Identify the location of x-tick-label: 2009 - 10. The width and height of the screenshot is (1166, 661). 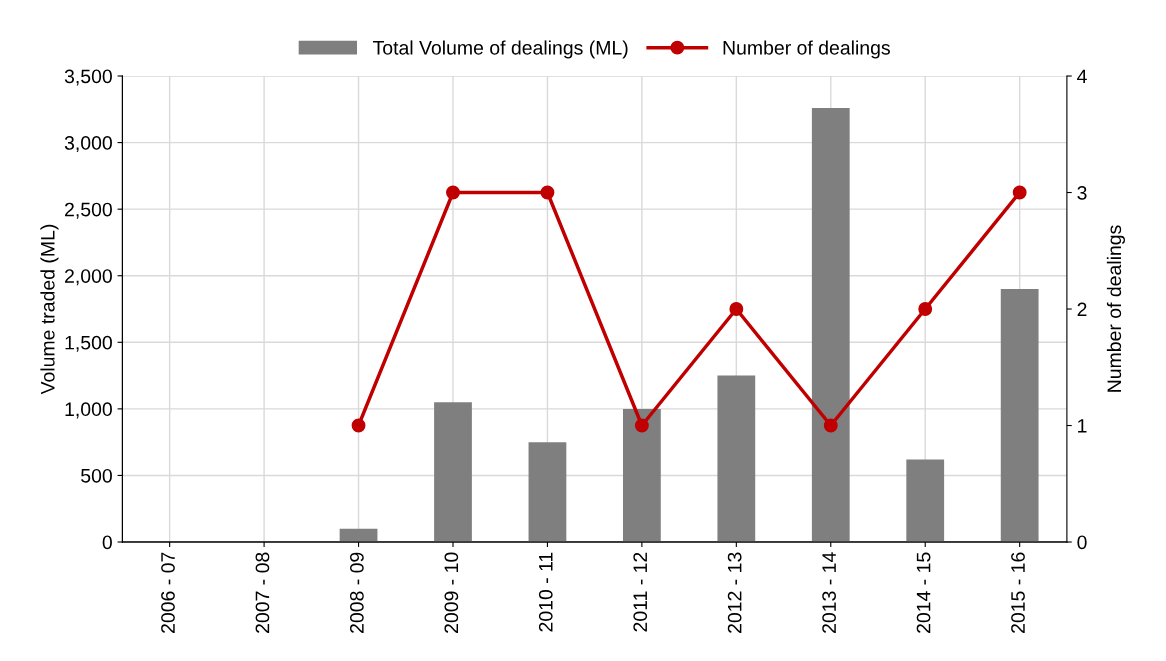
(451, 592).